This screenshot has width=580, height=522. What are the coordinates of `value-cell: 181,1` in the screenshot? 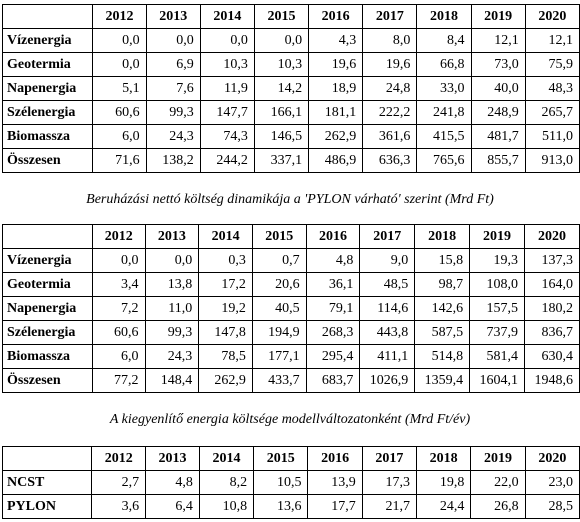 It's located at (336, 112).